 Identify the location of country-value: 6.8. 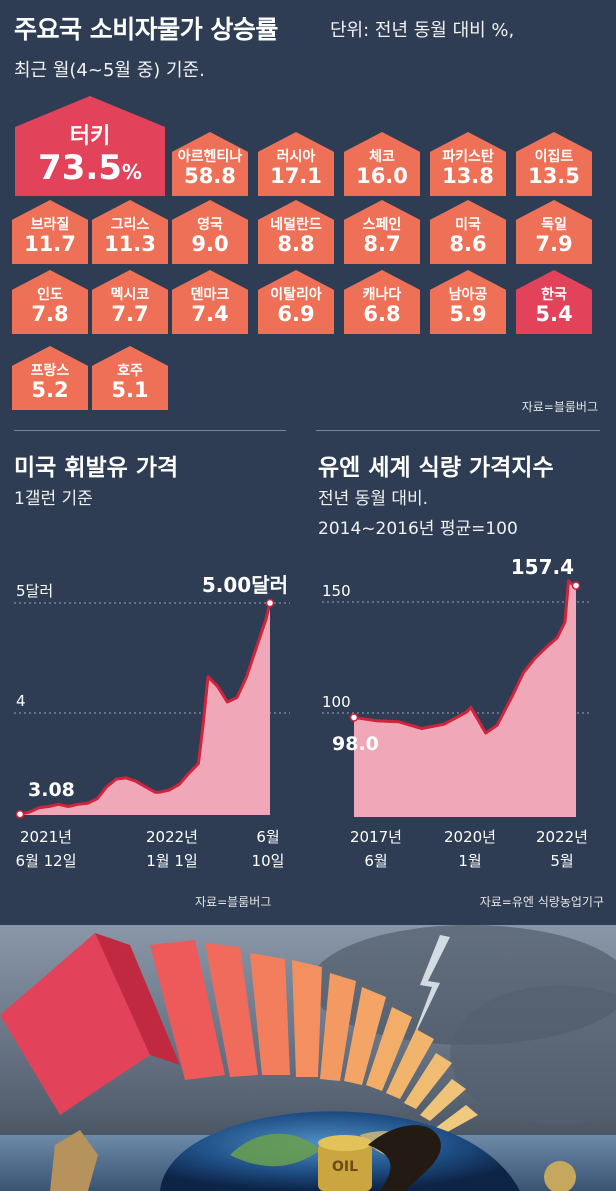
(382, 314).